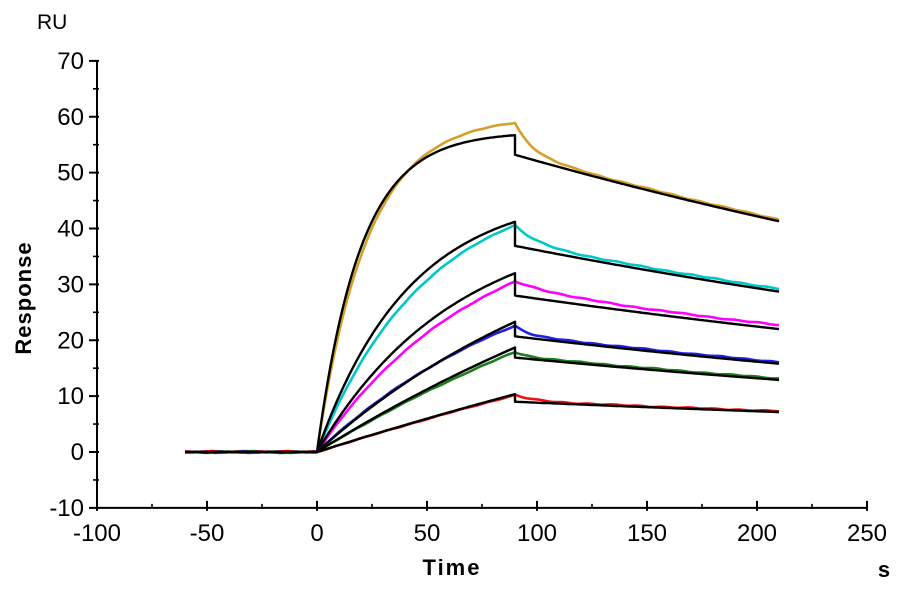 This screenshot has height=600, width=900. Describe the element at coordinates (427, 533) in the screenshot. I see `x-tick-label: 50` at that location.